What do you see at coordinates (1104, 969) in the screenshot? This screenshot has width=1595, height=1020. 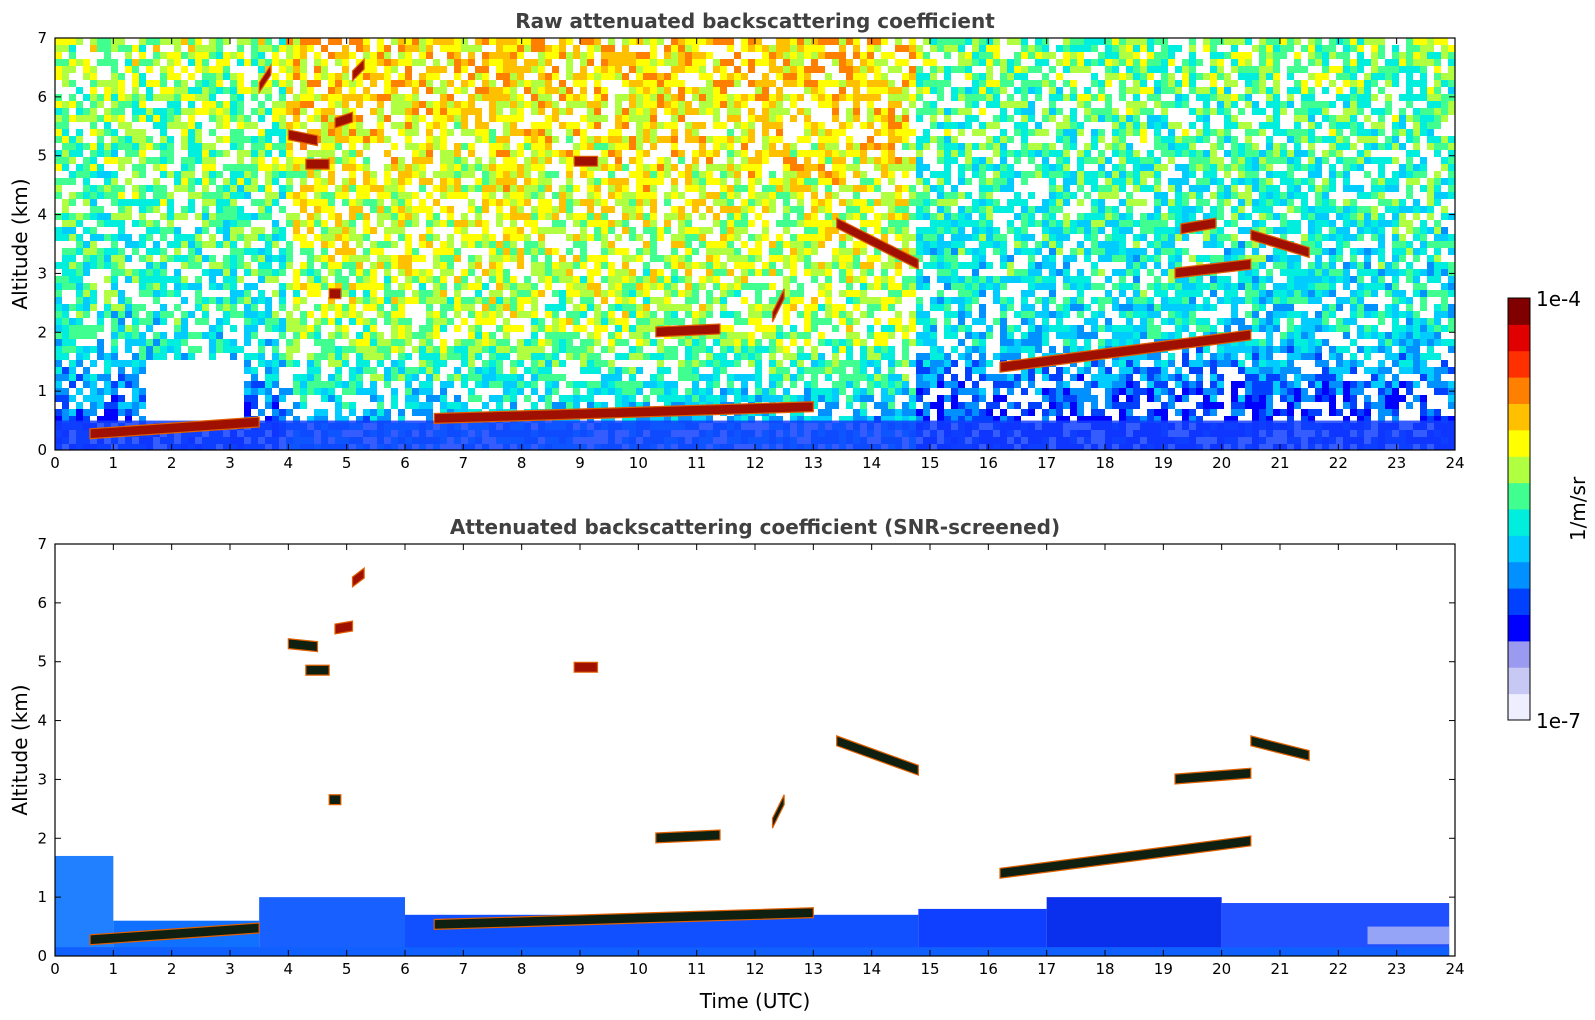 I see `x-tick-label: 18` at bounding box center [1104, 969].